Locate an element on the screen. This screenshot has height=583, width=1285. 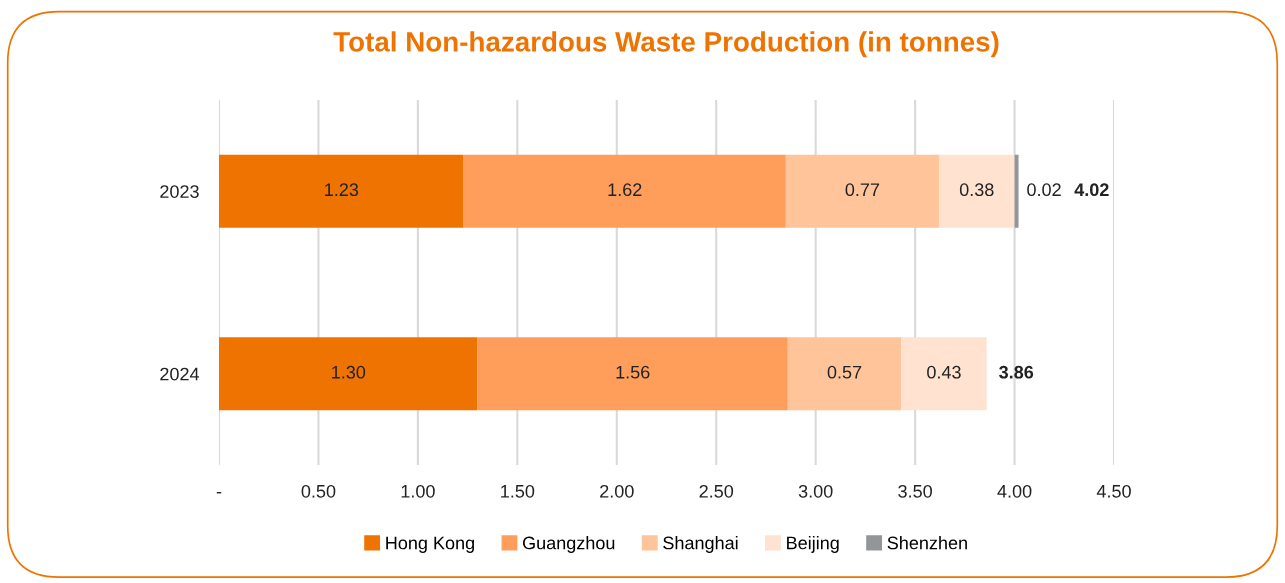
data-label: 1.62 is located at coordinates (625, 190).